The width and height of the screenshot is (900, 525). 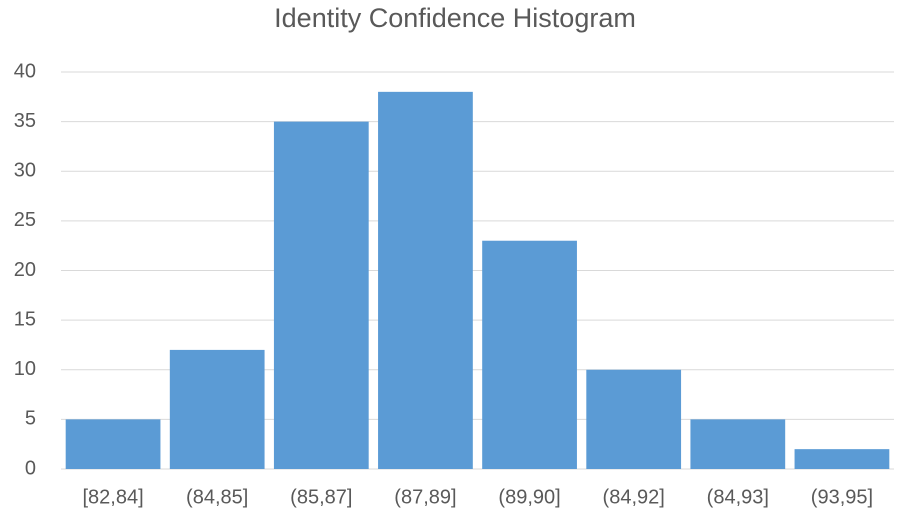 I want to click on y-tick-label: 40, so click(x=25, y=71).